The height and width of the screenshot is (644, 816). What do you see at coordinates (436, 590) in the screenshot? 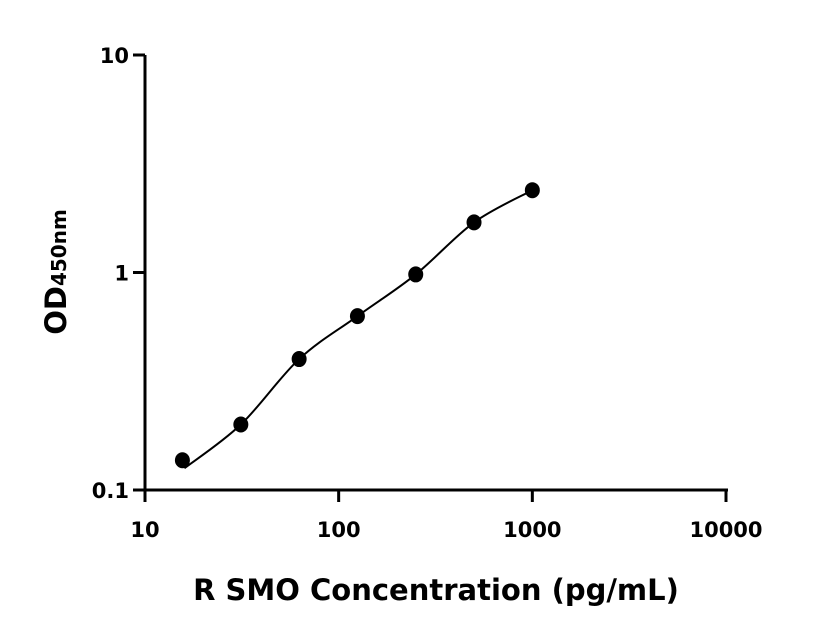
I see `x-axis-title: R SMO Concentration (pg/mL)` at bounding box center [436, 590].